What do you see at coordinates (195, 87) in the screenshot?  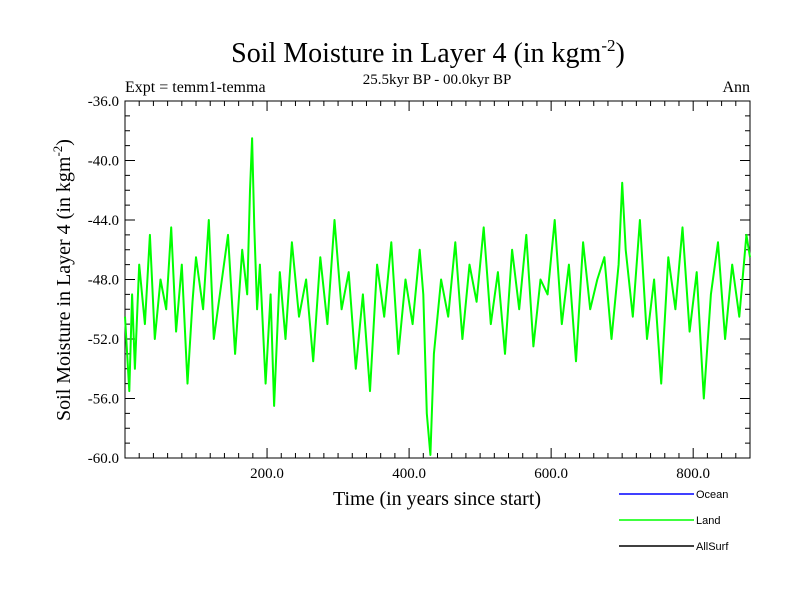 I see `experiment-label: Expt = temm1-temma` at bounding box center [195, 87].